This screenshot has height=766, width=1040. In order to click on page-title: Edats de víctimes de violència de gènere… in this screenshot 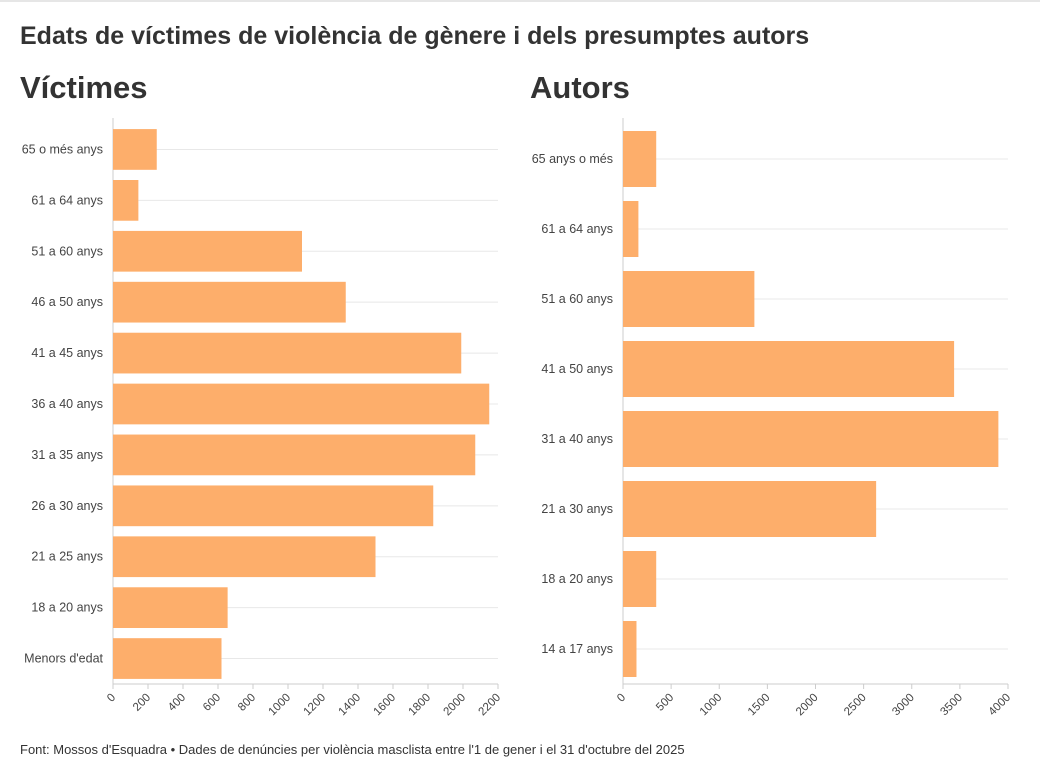, I will do `click(415, 36)`.